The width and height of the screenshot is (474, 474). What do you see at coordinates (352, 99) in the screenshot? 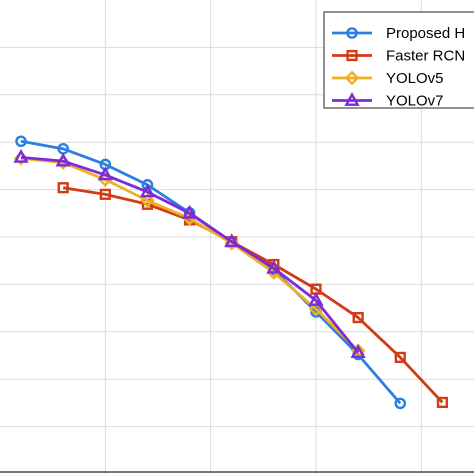
I see `legend-marker-yolov7` at bounding box center [352, 99].